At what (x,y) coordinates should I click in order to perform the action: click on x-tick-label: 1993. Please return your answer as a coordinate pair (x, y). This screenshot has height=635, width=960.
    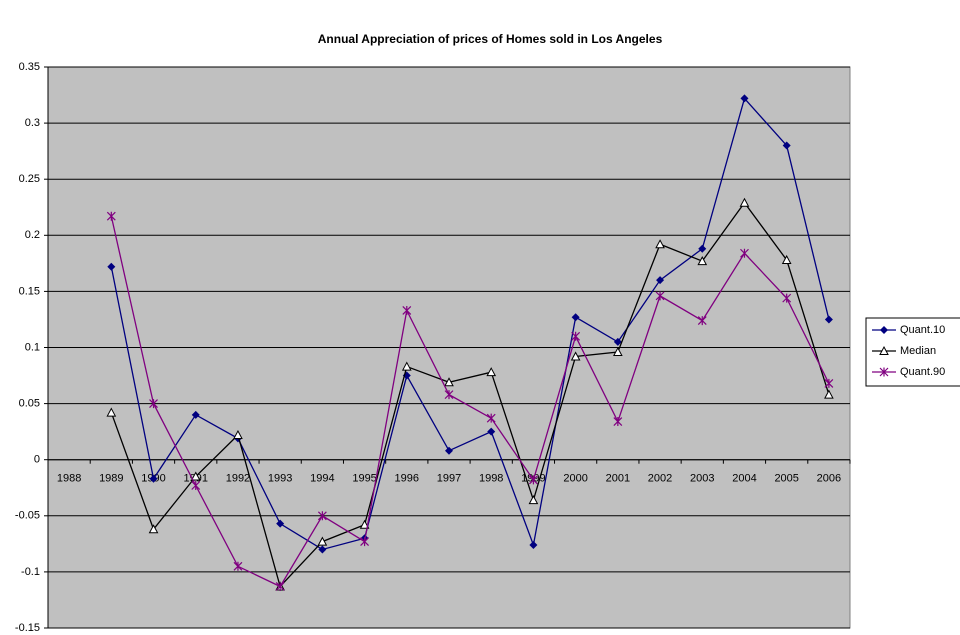
    Looking at the image, I should click on (280, 479).